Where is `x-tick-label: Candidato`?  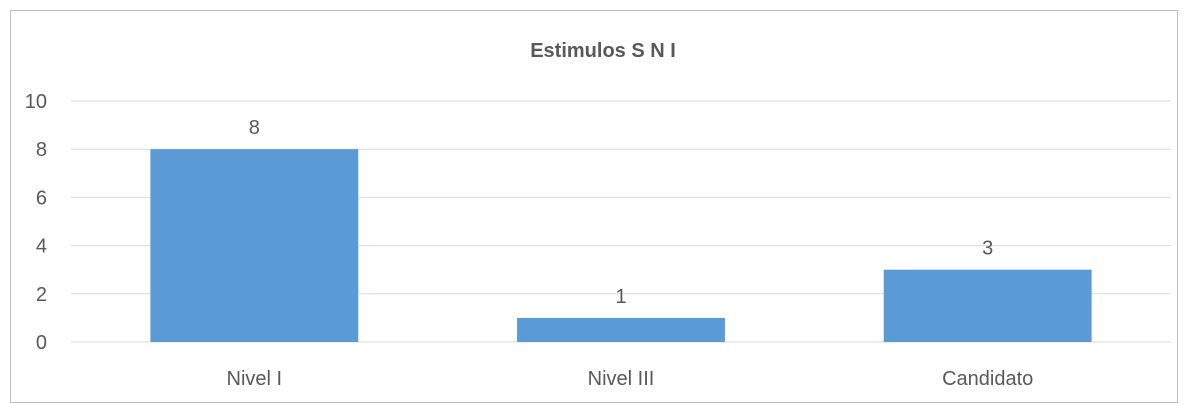
x-tick-label: Candidato is located at coordinates (987, 379).